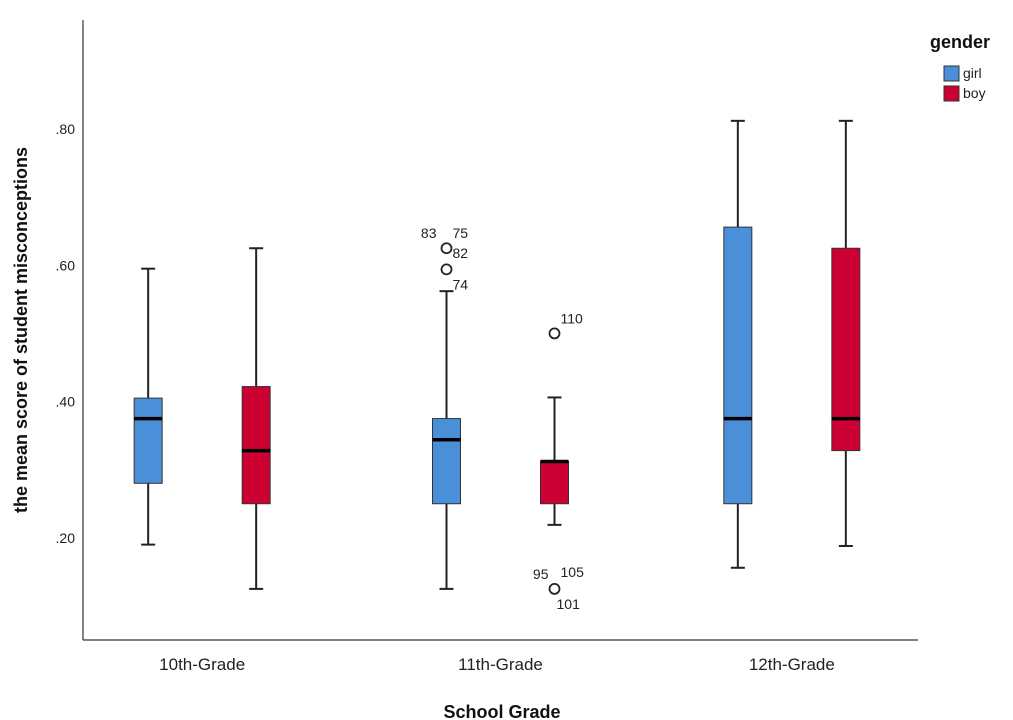 This screenshot has width=1013, height=720. What do you see at coordinates (501, 711) in the screenshot?
I see `x-axis-title: School Grade` at bounding box center [501, 711].